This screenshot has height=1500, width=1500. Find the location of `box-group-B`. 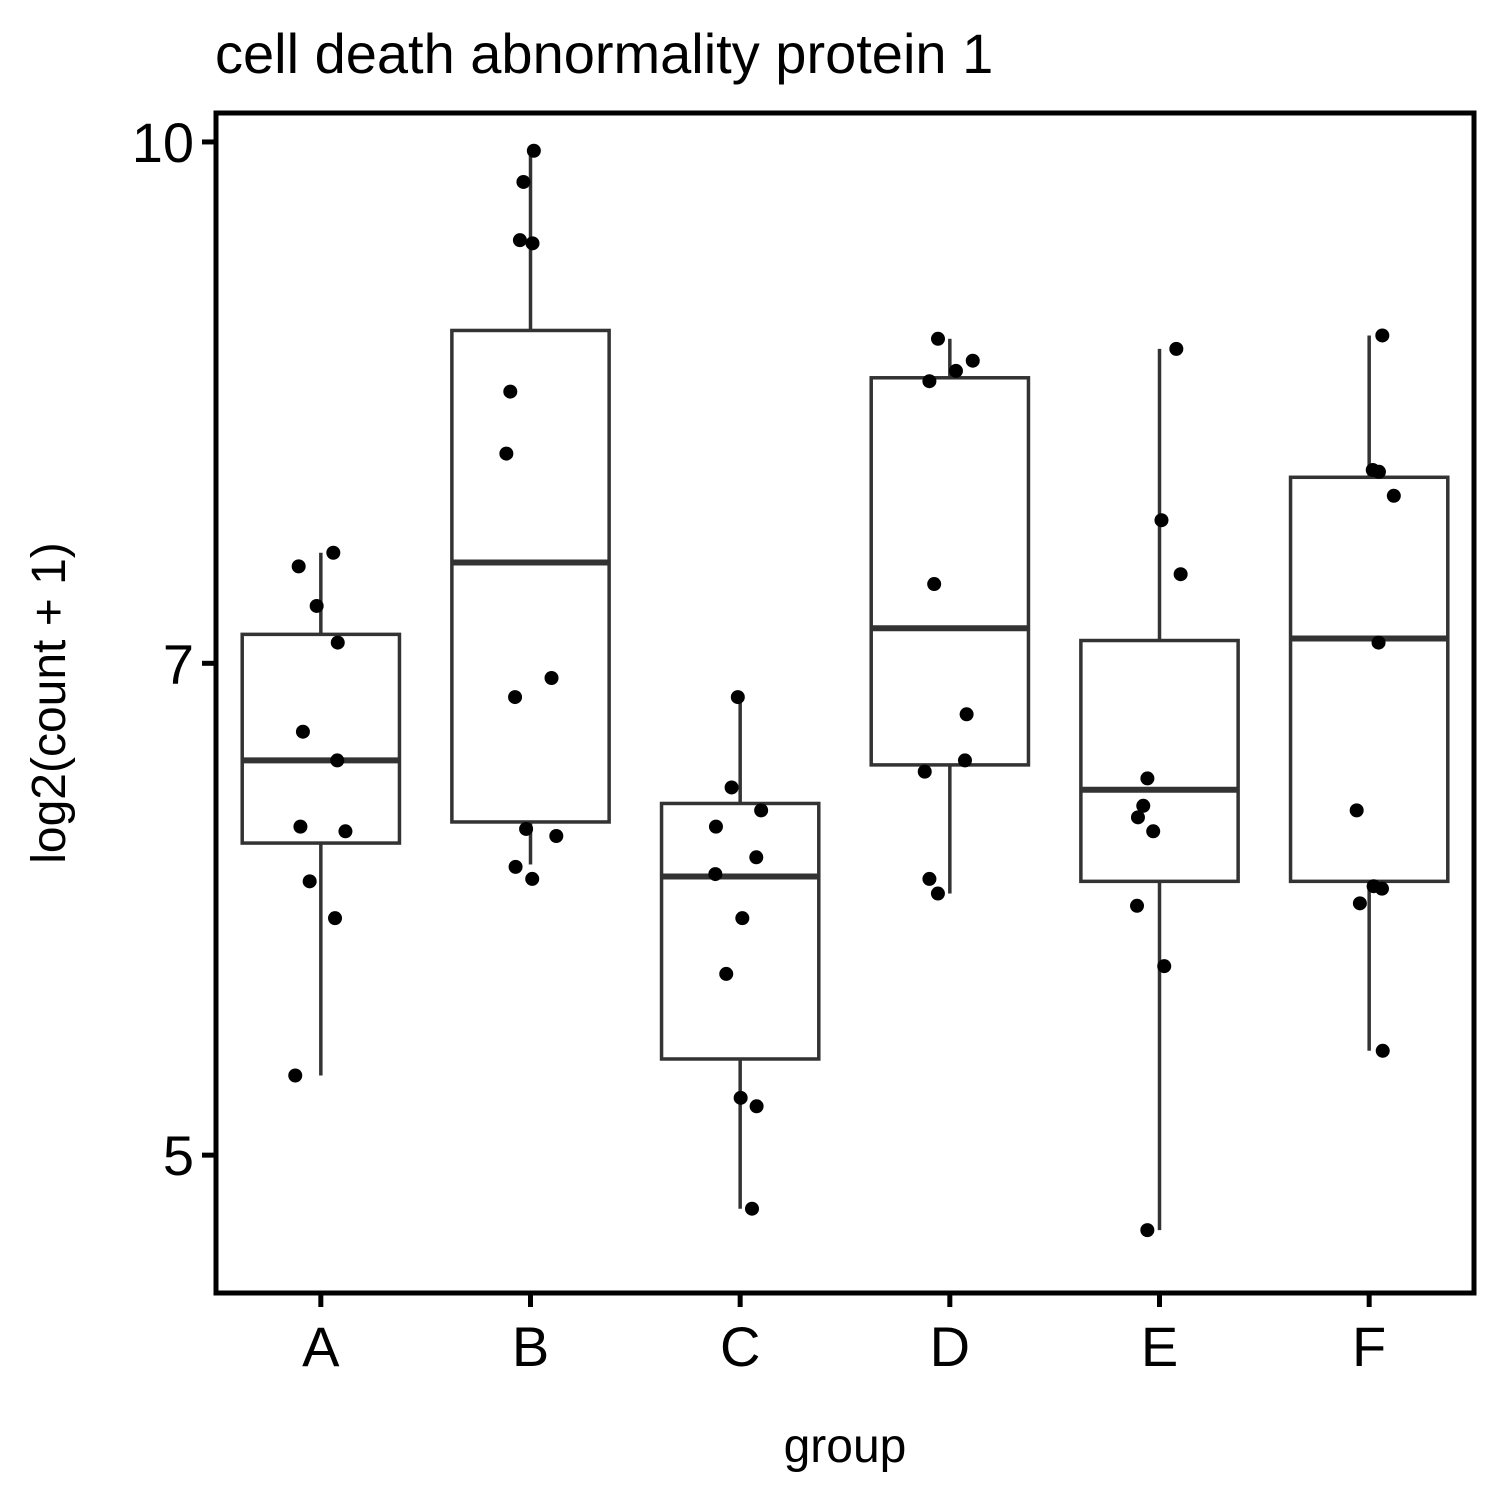

box-group-B is located at coordinates (530, 507).